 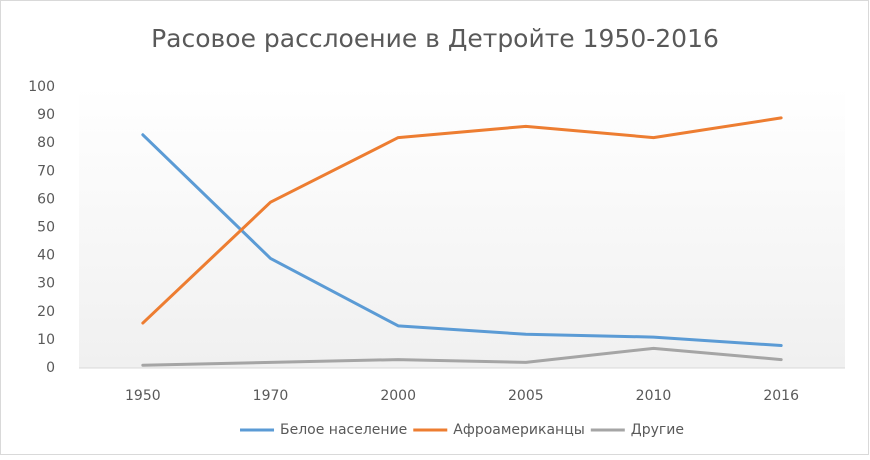 What do you see at coordinates (46, 171) in the screenshot?
I see `y-tick-label: 70` at bounding box center [46, 171].